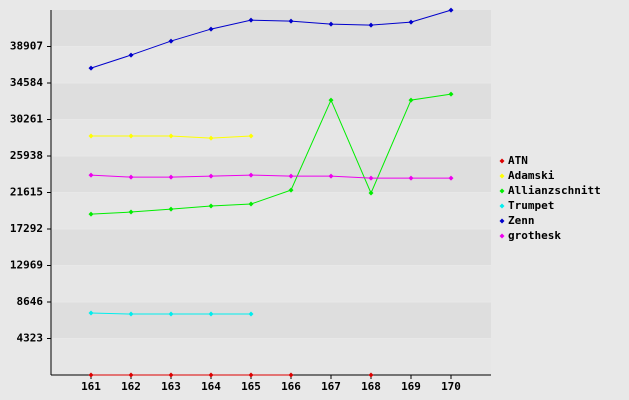  I want to click on legend-label: ATN, so click(518, 160).